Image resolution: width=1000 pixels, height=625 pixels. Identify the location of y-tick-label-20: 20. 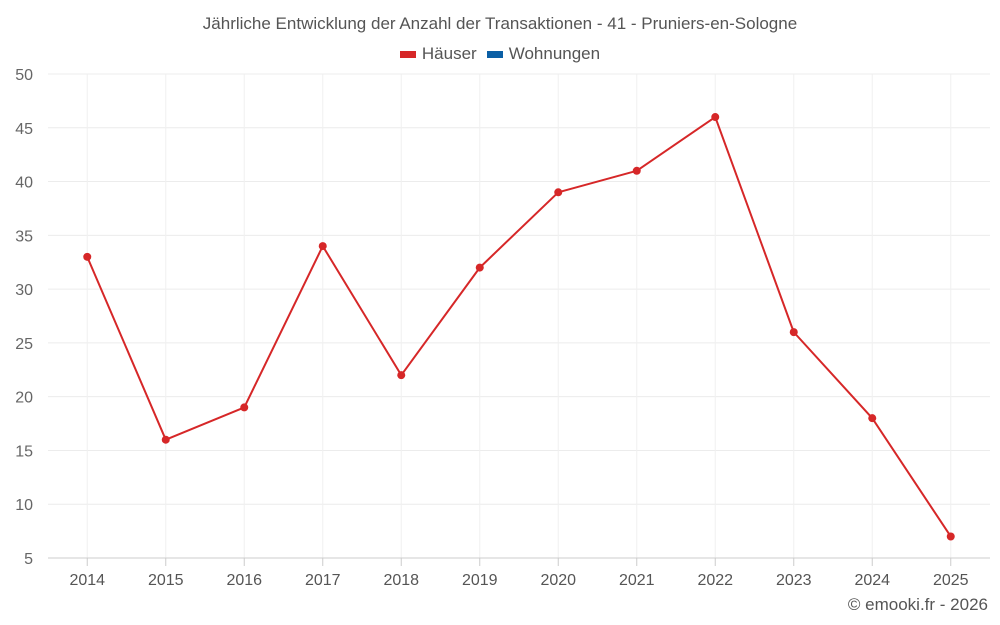
(24, 398).